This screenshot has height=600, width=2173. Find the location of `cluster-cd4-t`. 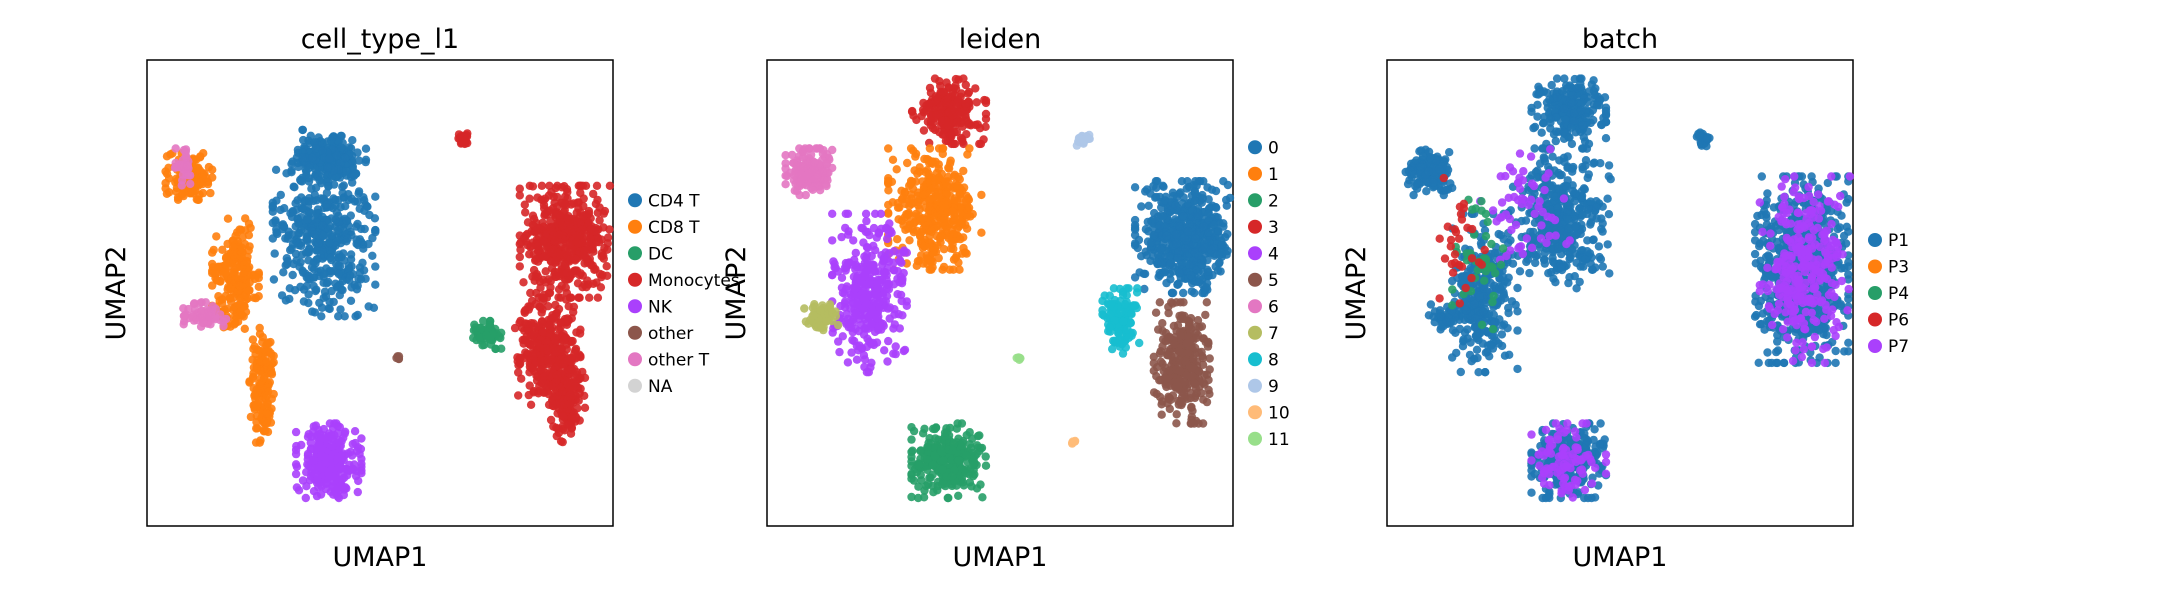

cluster-cd4-t is located at coordinates (324, 237).